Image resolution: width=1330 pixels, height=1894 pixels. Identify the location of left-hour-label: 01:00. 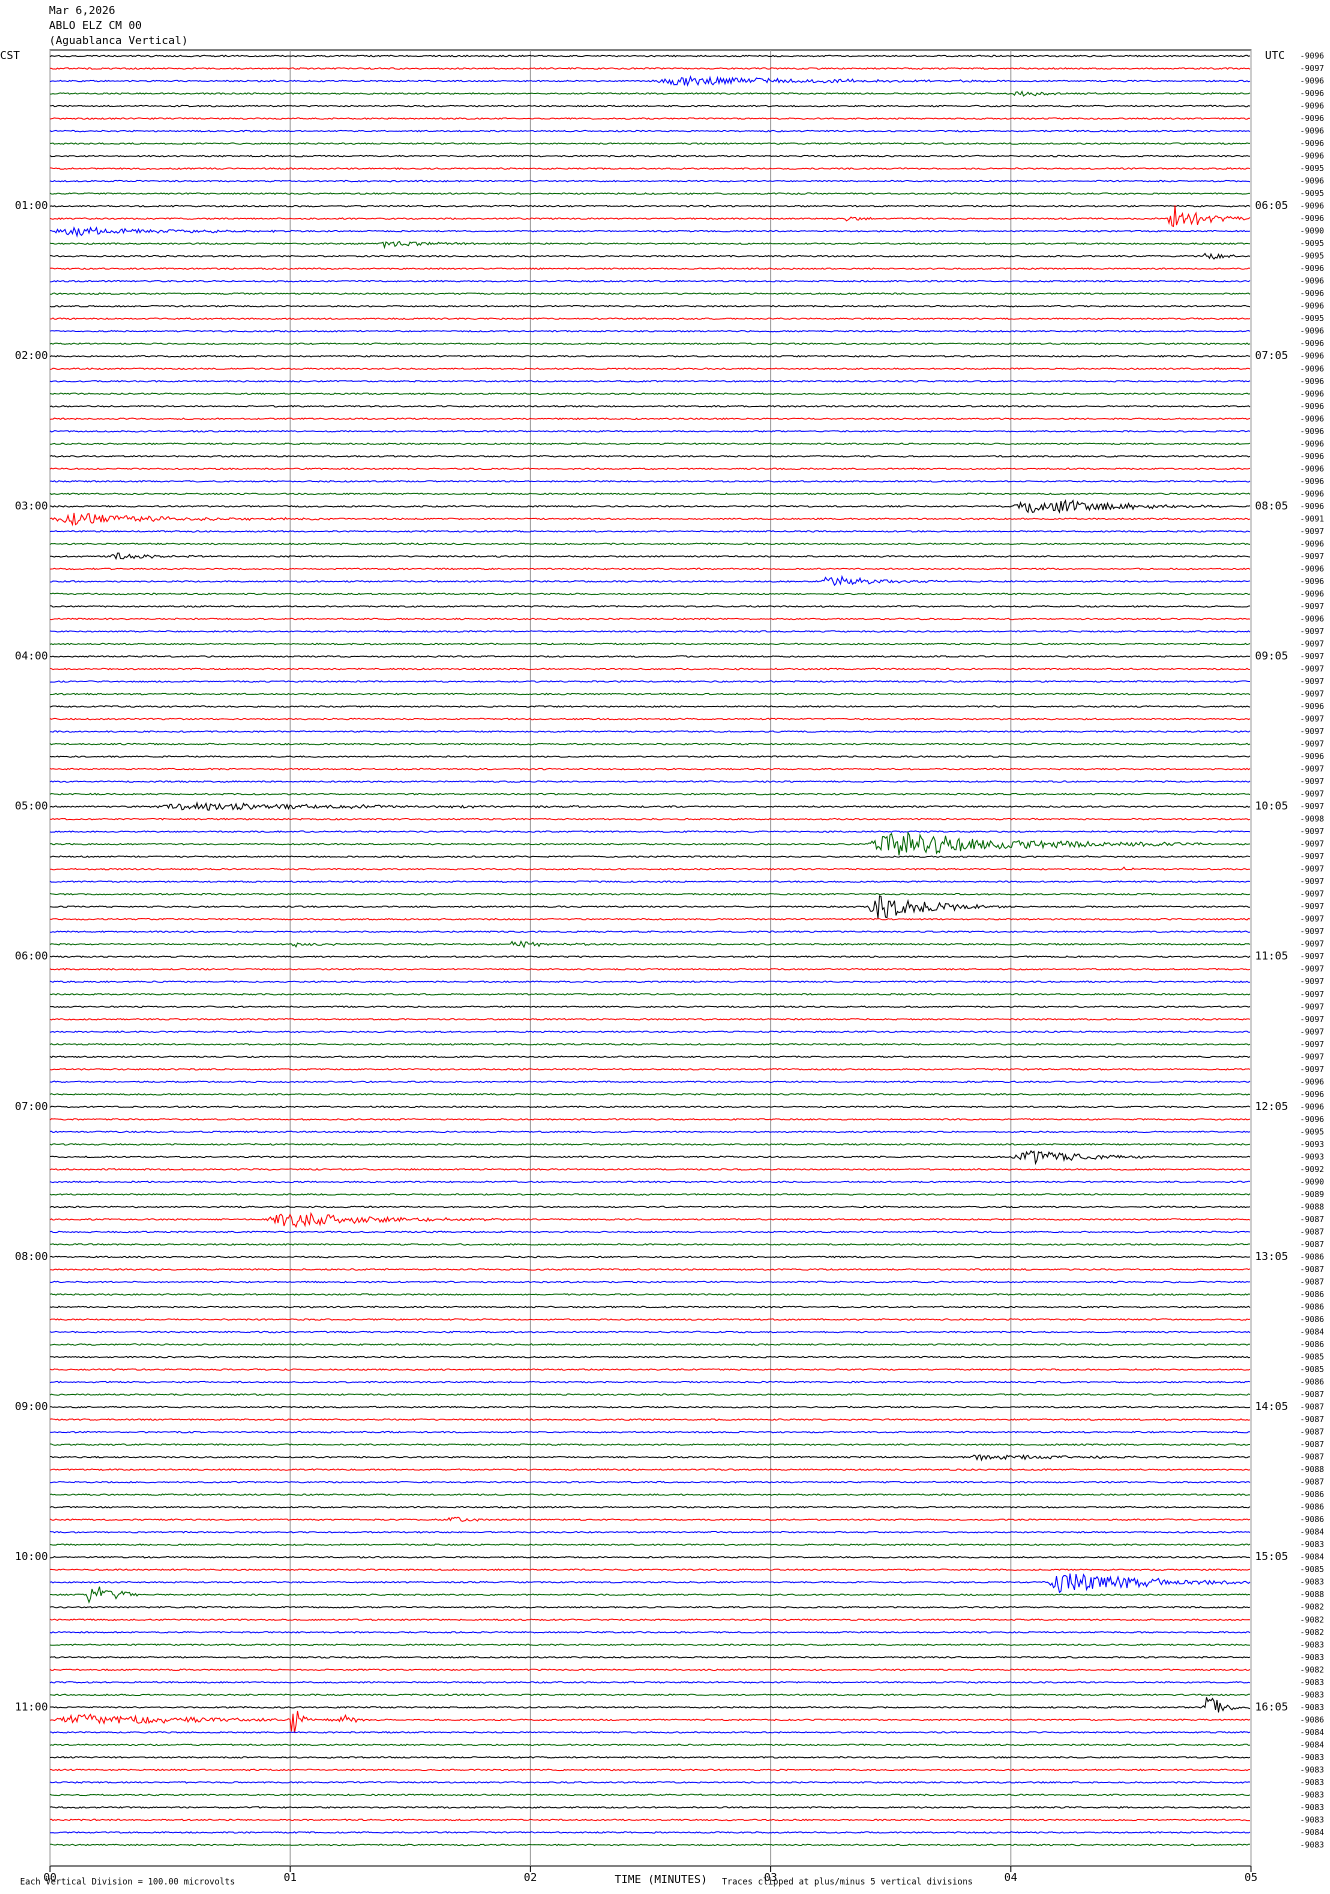
(31, 205).